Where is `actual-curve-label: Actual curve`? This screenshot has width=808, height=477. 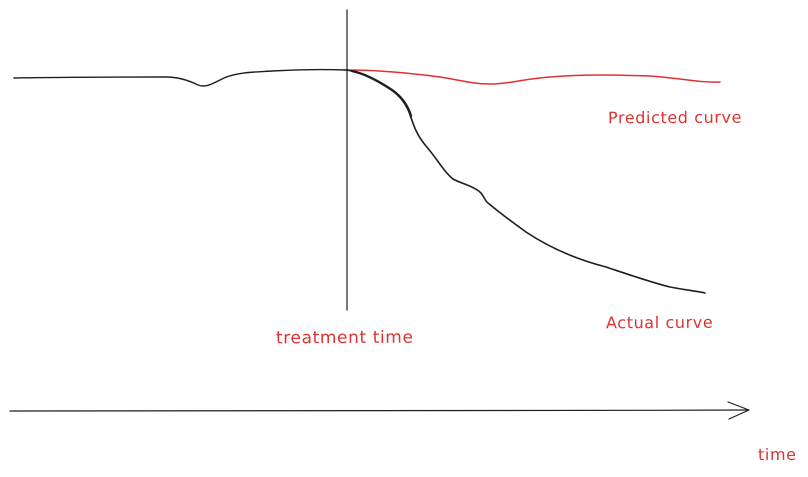 actual-curve-label: Actual curve is located at coordinates (659, 322).